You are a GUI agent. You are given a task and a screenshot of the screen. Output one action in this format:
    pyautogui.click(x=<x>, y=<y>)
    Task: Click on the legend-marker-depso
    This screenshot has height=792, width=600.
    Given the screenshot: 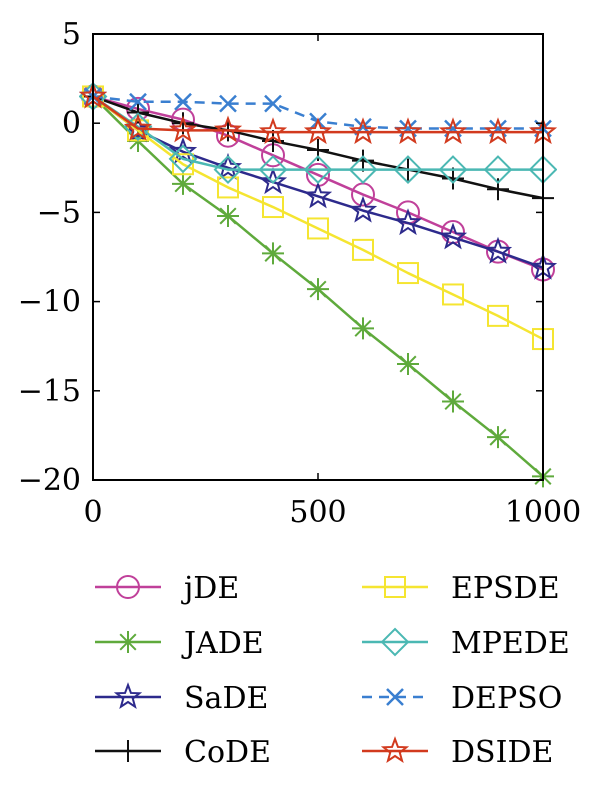 What is the action you would take?
    pyautogui.click(x=395, y=697)
    